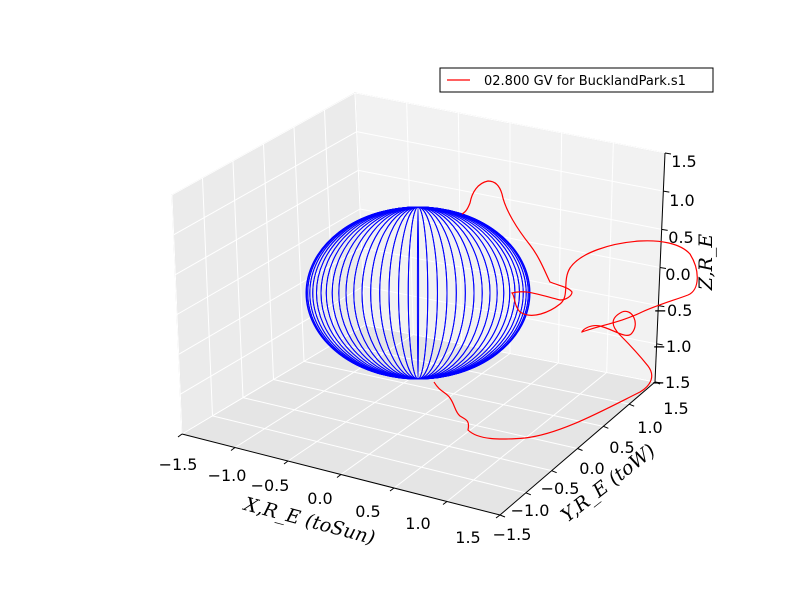  Describe the element at coordinates (585, 81) in the screenshot. I see `legend-entry-label: 02.800 GV for BucklandPark.s1` at that location.